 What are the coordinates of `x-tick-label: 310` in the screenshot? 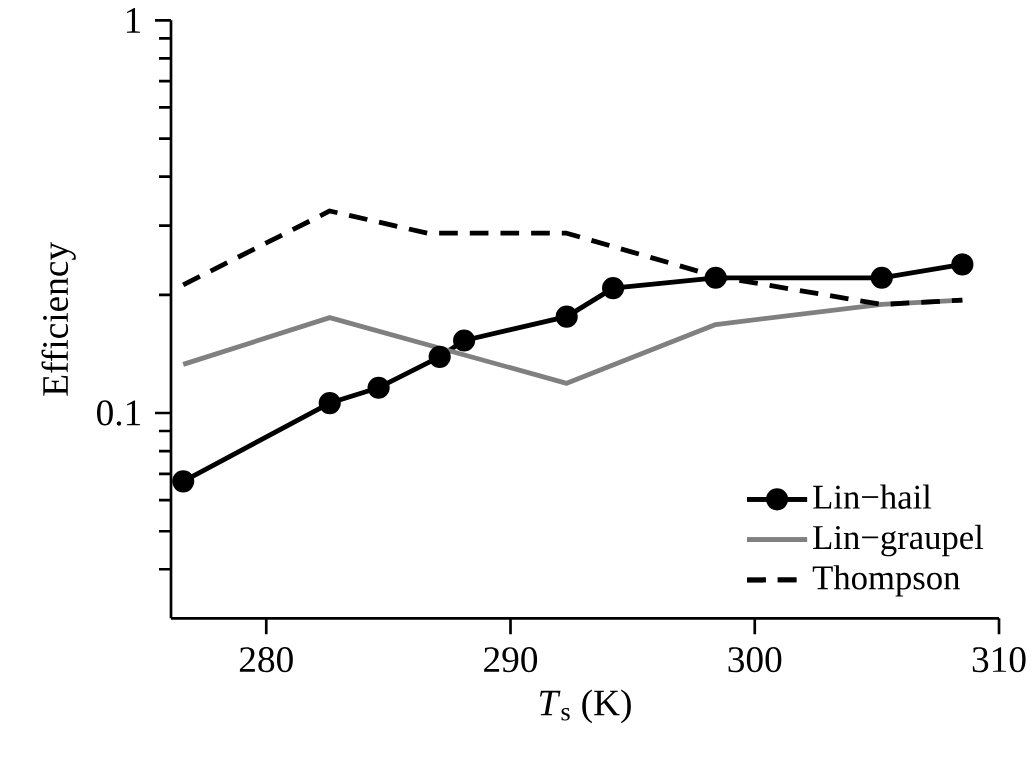 It's located at (999, 659).